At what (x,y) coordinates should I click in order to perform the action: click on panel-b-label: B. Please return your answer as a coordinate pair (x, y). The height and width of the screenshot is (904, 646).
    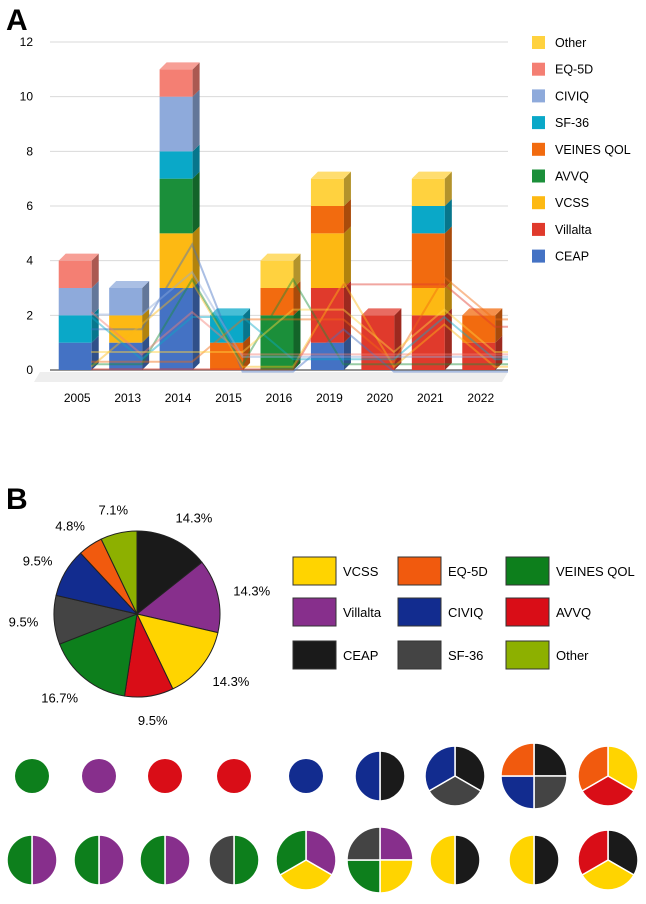
    Looking at the image, I should click on (17, 499).